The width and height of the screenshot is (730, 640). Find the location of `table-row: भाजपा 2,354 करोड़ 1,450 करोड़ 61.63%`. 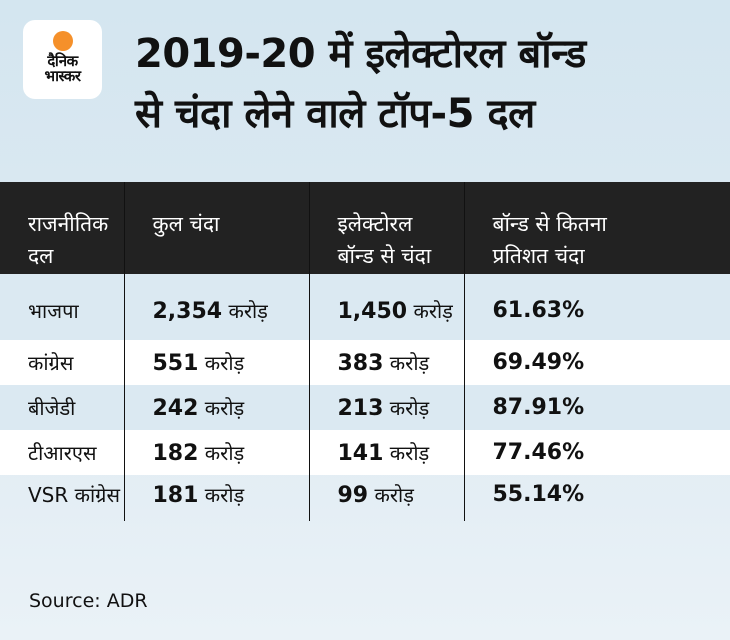

table-row: भाजपा 2,354 करोड़ 1,450 करोड़ 61.63% is located at coordinates (365, 307).